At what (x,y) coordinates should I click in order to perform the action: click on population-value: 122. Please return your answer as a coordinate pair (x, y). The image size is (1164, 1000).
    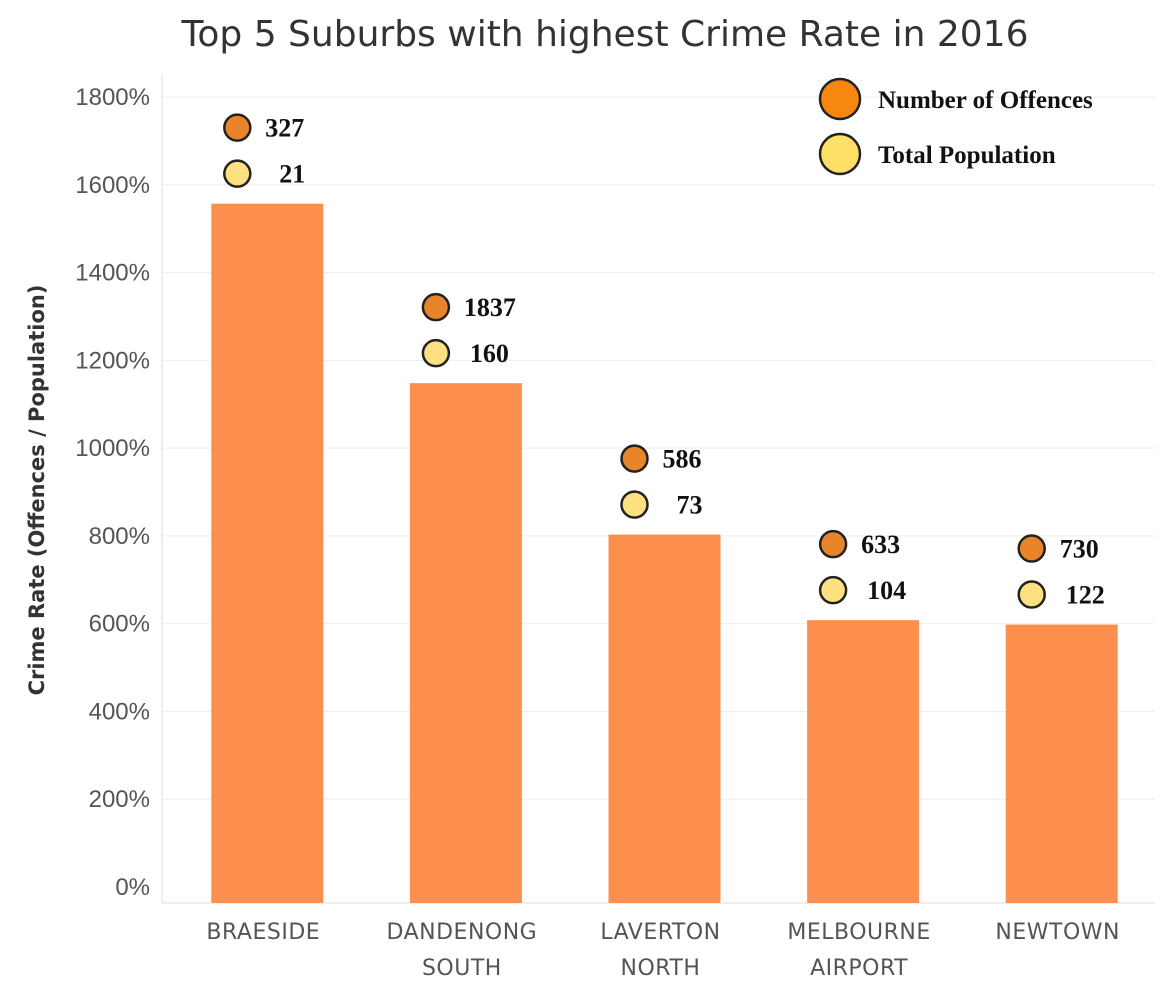
    Looking at the image, I should click on (1085, 595).